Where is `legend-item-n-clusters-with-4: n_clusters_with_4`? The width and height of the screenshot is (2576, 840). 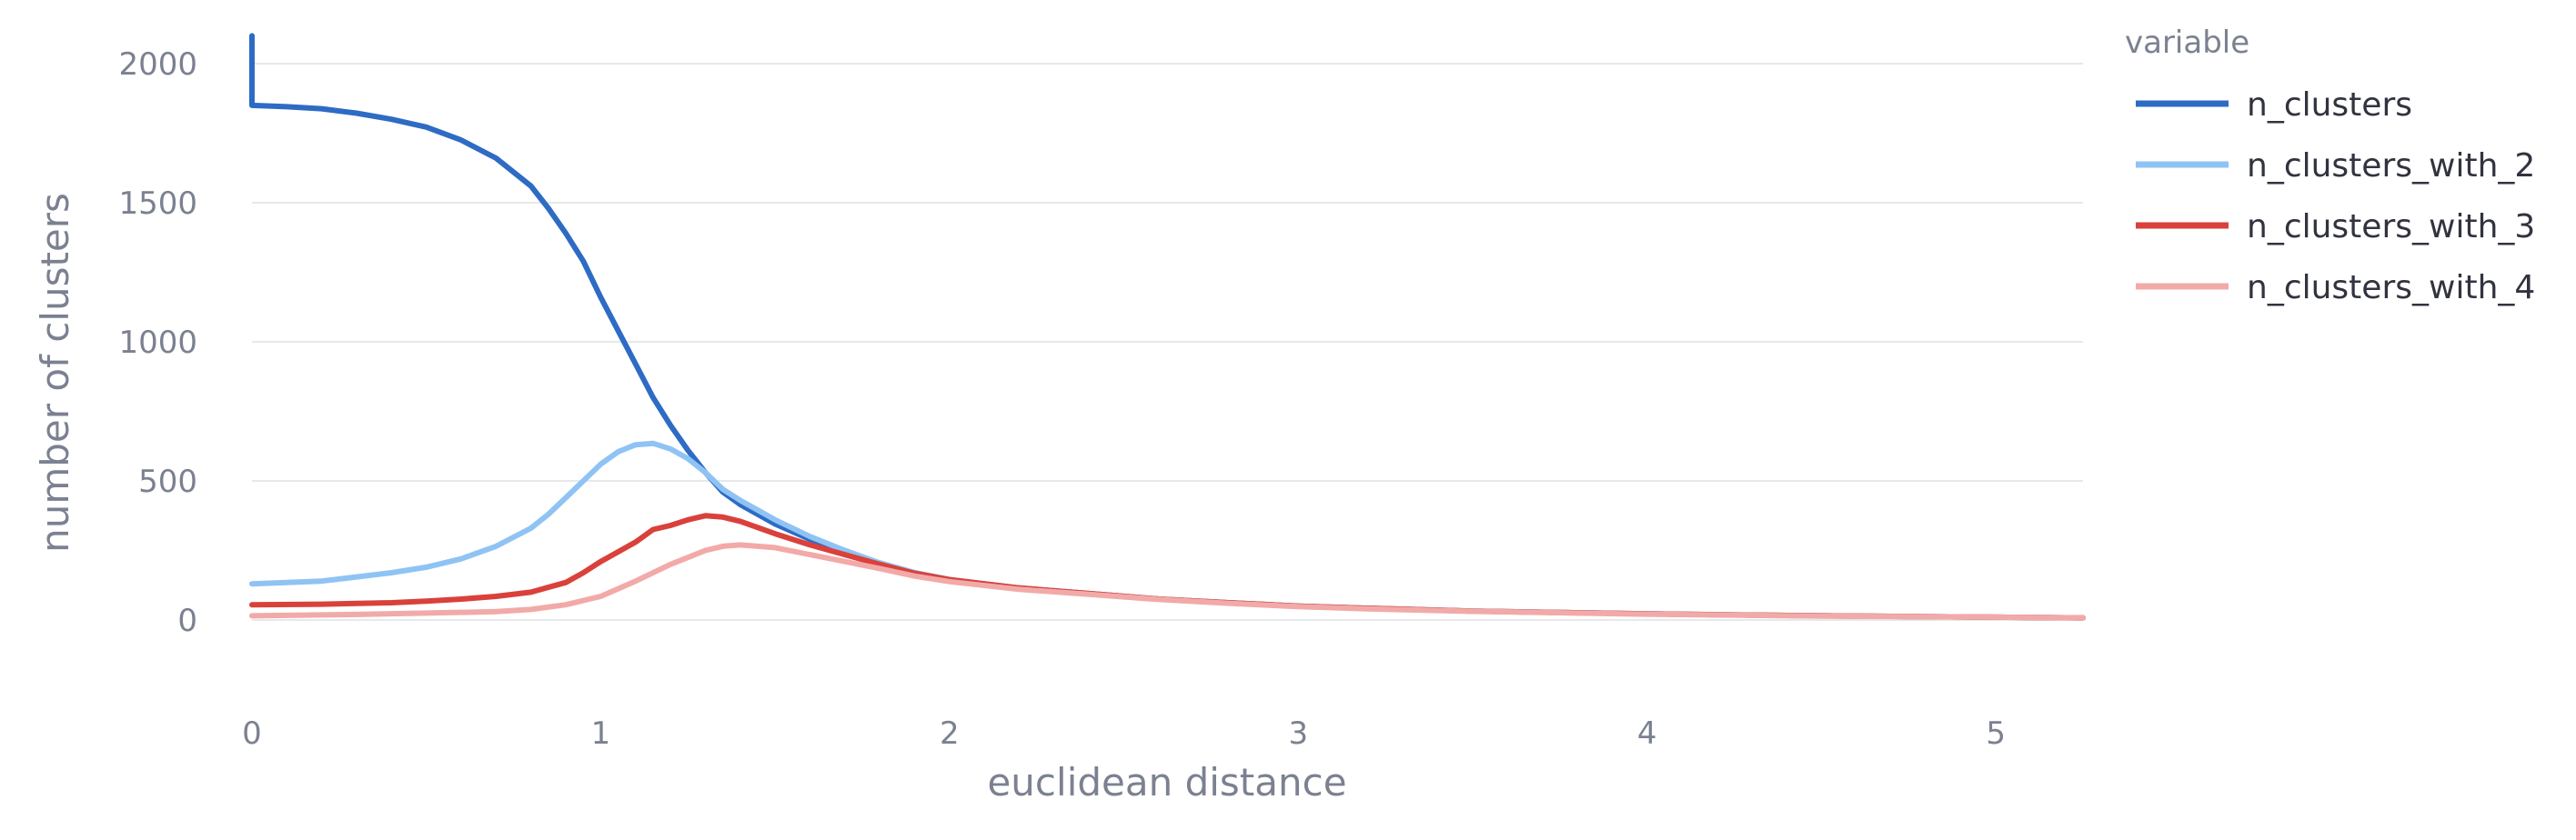
legend-item-n-clusters-with-4: n_clusters_with_4 is located at coordinates (2335, 287).